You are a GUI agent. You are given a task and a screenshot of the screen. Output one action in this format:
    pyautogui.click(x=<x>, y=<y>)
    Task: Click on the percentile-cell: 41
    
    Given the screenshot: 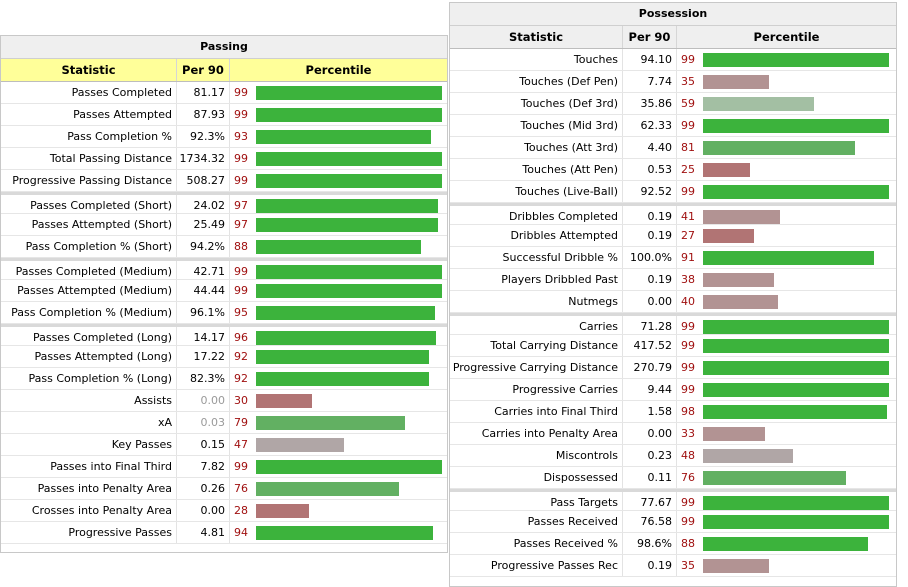 What is the action you would take?
    pyautogui.click(x=786, y=215)
    